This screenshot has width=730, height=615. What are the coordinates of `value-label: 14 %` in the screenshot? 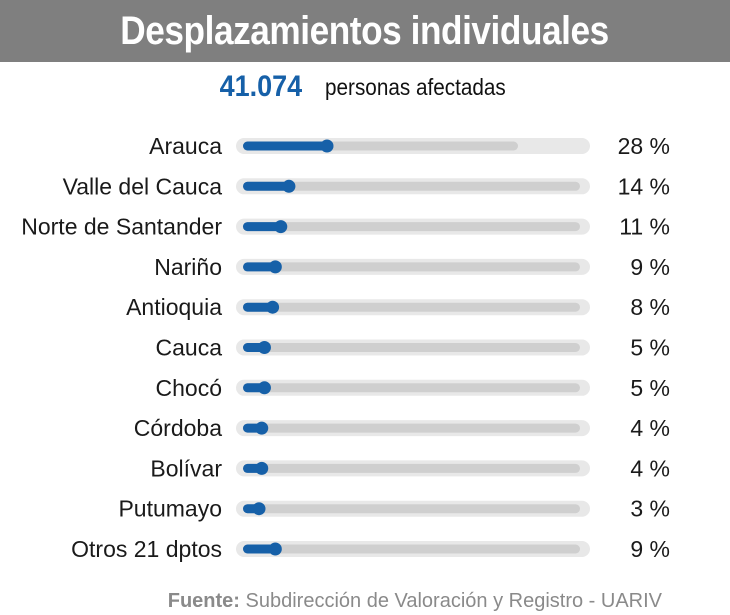 It's located at (644, 186).